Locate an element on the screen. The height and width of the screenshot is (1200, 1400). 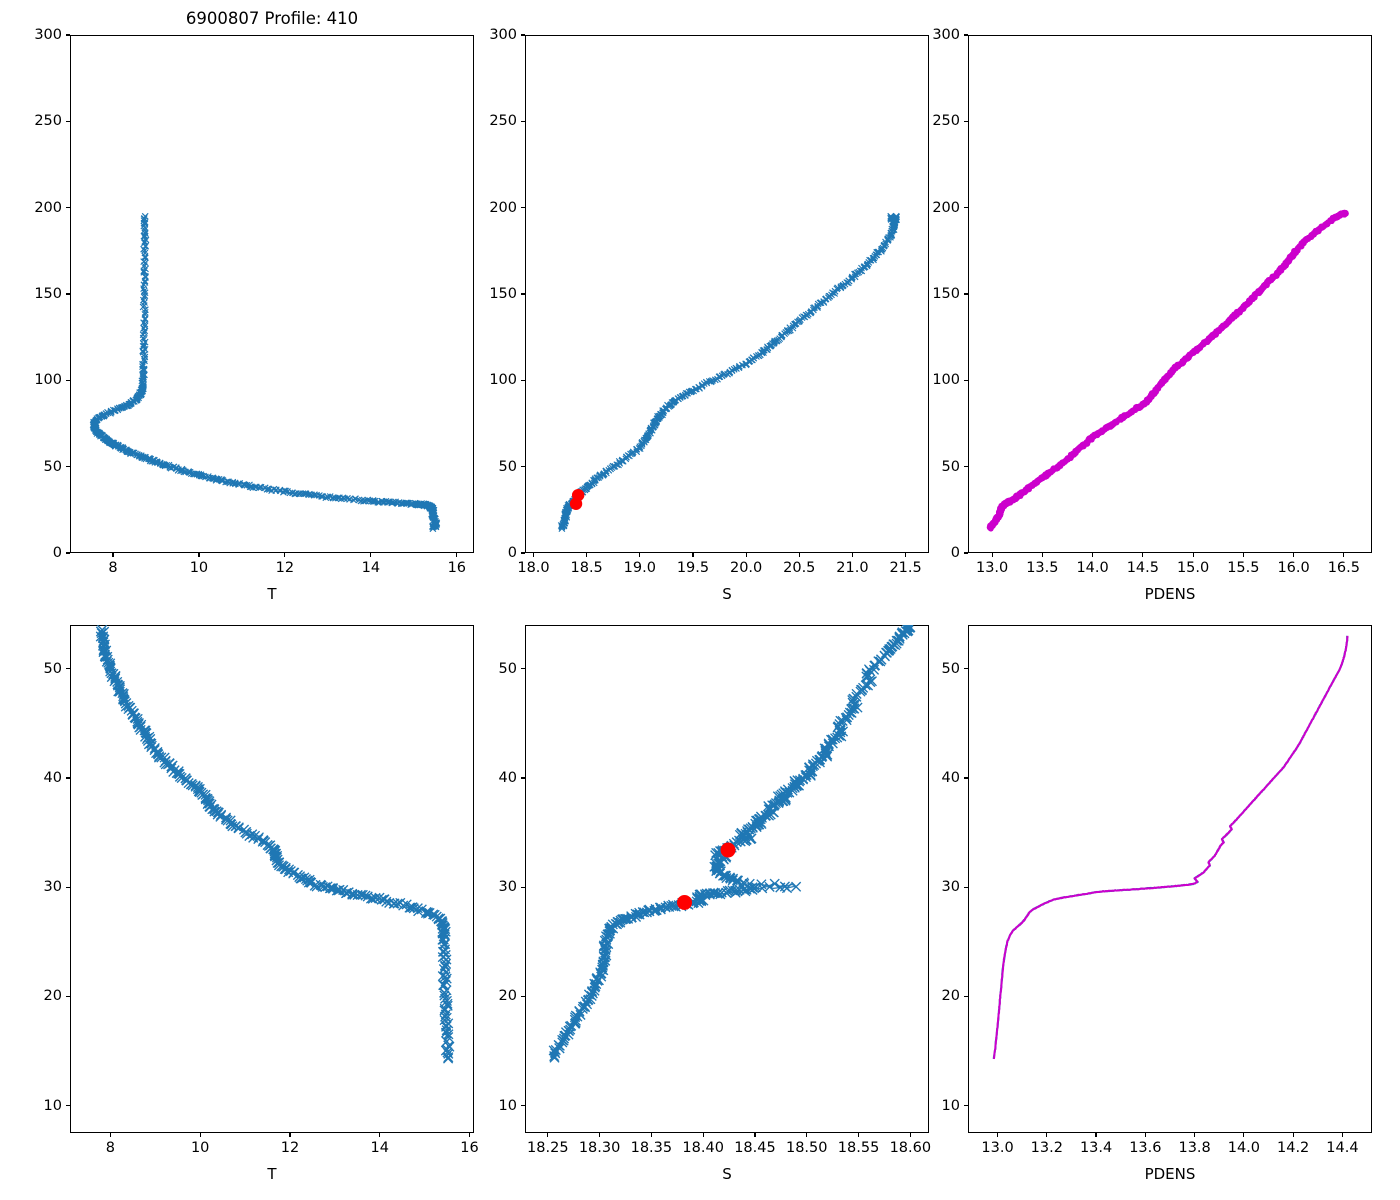
xtick-label: 15.5 is located at coordinates (1243, 568).